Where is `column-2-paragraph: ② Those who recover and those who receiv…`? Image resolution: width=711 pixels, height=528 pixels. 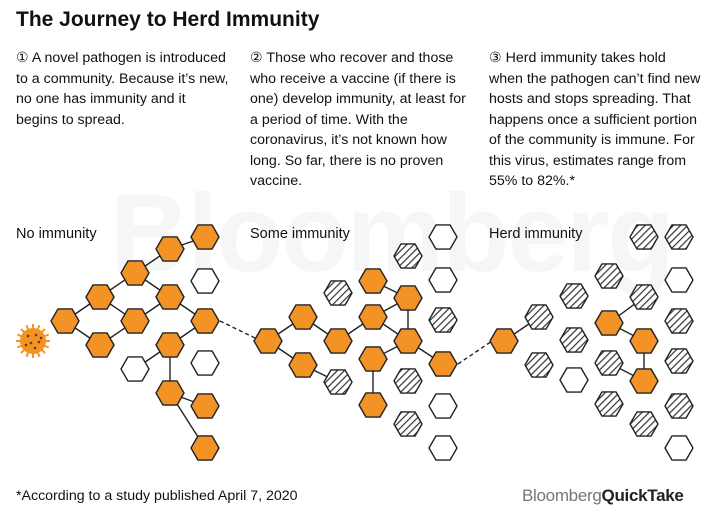 column-2-paragraph: ② Those who recover and those who receiv… is located at coordinates (358, 119).